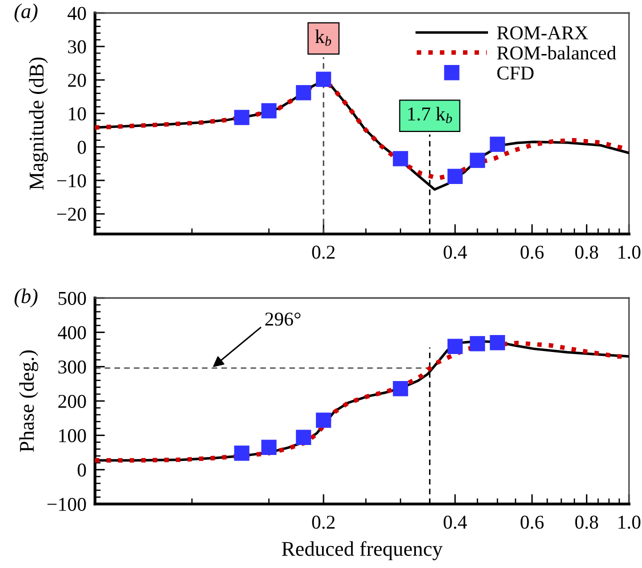 Image resolution: width=642 pixels, height=568 pixels. What do you see at coordinates (542, 33) in the screenshot?
I see `legend-label: ROM-ARX` at bounding box center [542, 33].